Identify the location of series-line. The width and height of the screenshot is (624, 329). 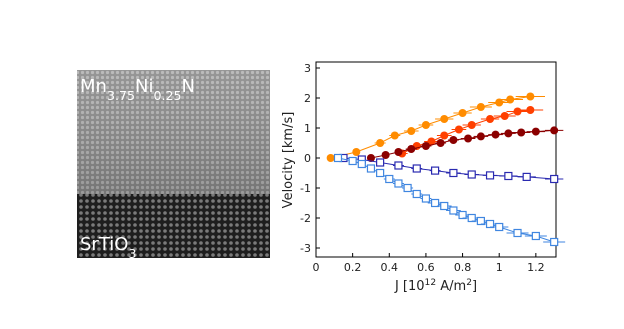
(449, 168).